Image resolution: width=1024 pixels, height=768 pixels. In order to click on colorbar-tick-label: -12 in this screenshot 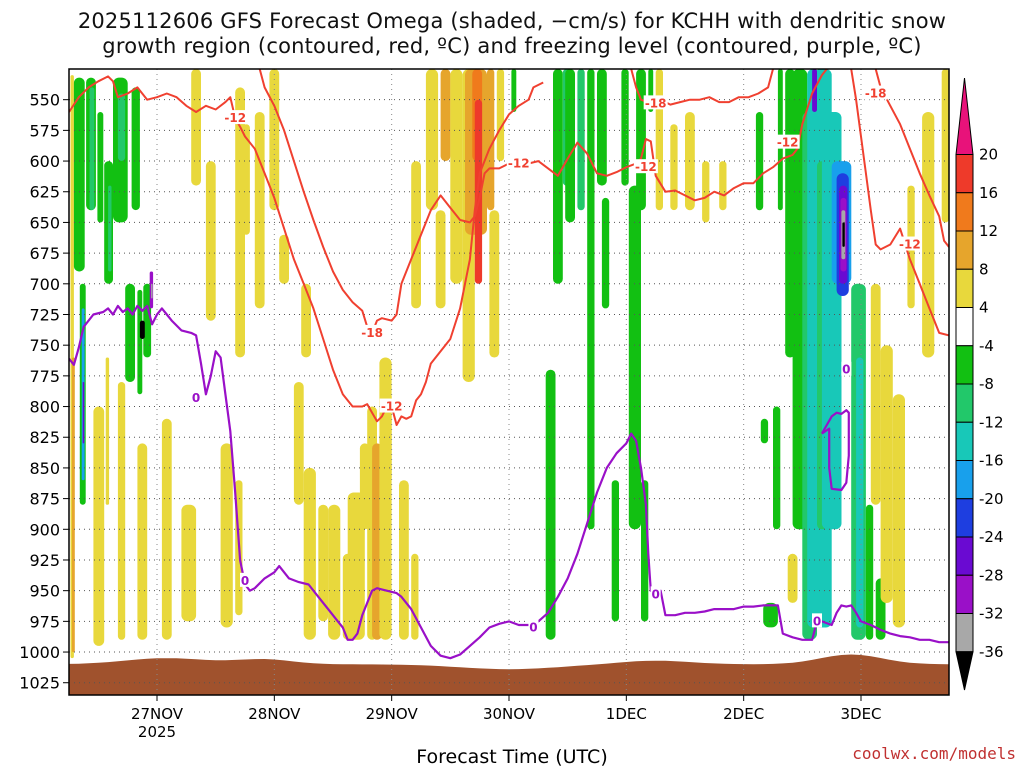, I will do `click(991, 422)`.